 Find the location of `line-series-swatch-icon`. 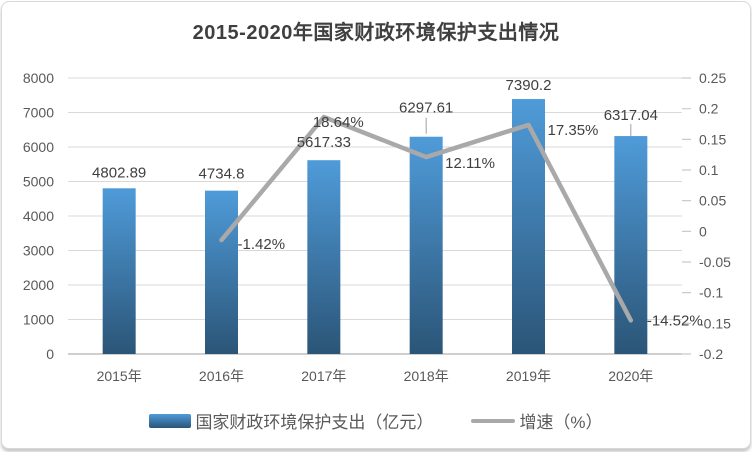

line-series-swatch-icon is located at coordinates (493, 420).